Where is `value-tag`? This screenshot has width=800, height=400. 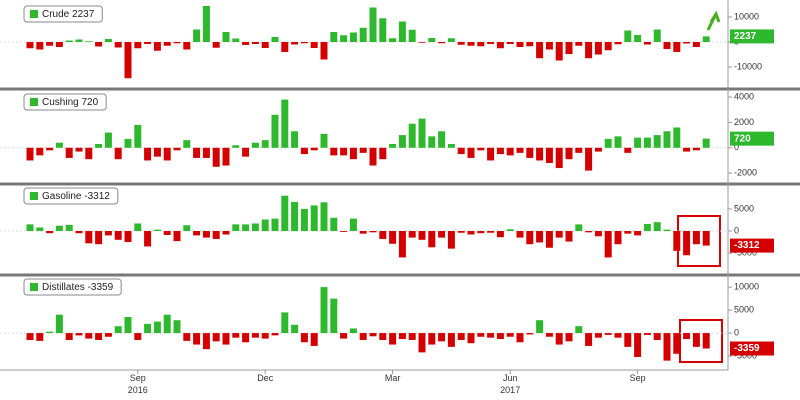 value-tag is located at coordinates (752, 36).